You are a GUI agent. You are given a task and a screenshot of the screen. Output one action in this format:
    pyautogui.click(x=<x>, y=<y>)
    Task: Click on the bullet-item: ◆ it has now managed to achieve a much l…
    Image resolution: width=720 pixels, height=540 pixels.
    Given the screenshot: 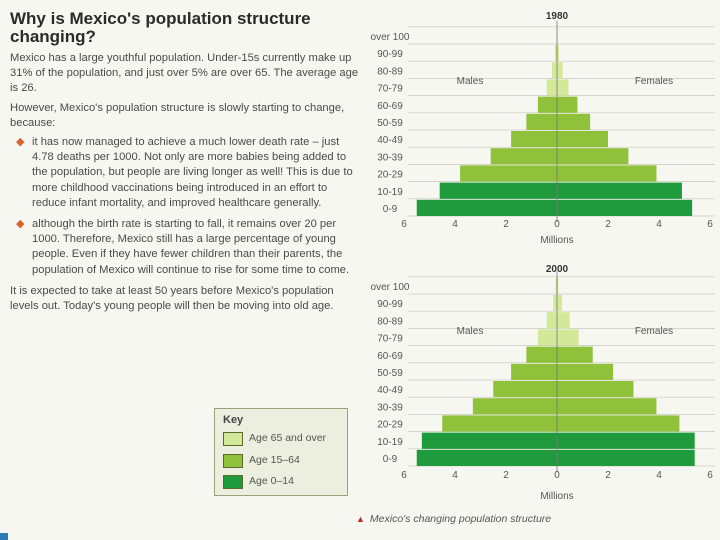 What is the action you would take?
    pyautogui.click(x=185, y=173)
    